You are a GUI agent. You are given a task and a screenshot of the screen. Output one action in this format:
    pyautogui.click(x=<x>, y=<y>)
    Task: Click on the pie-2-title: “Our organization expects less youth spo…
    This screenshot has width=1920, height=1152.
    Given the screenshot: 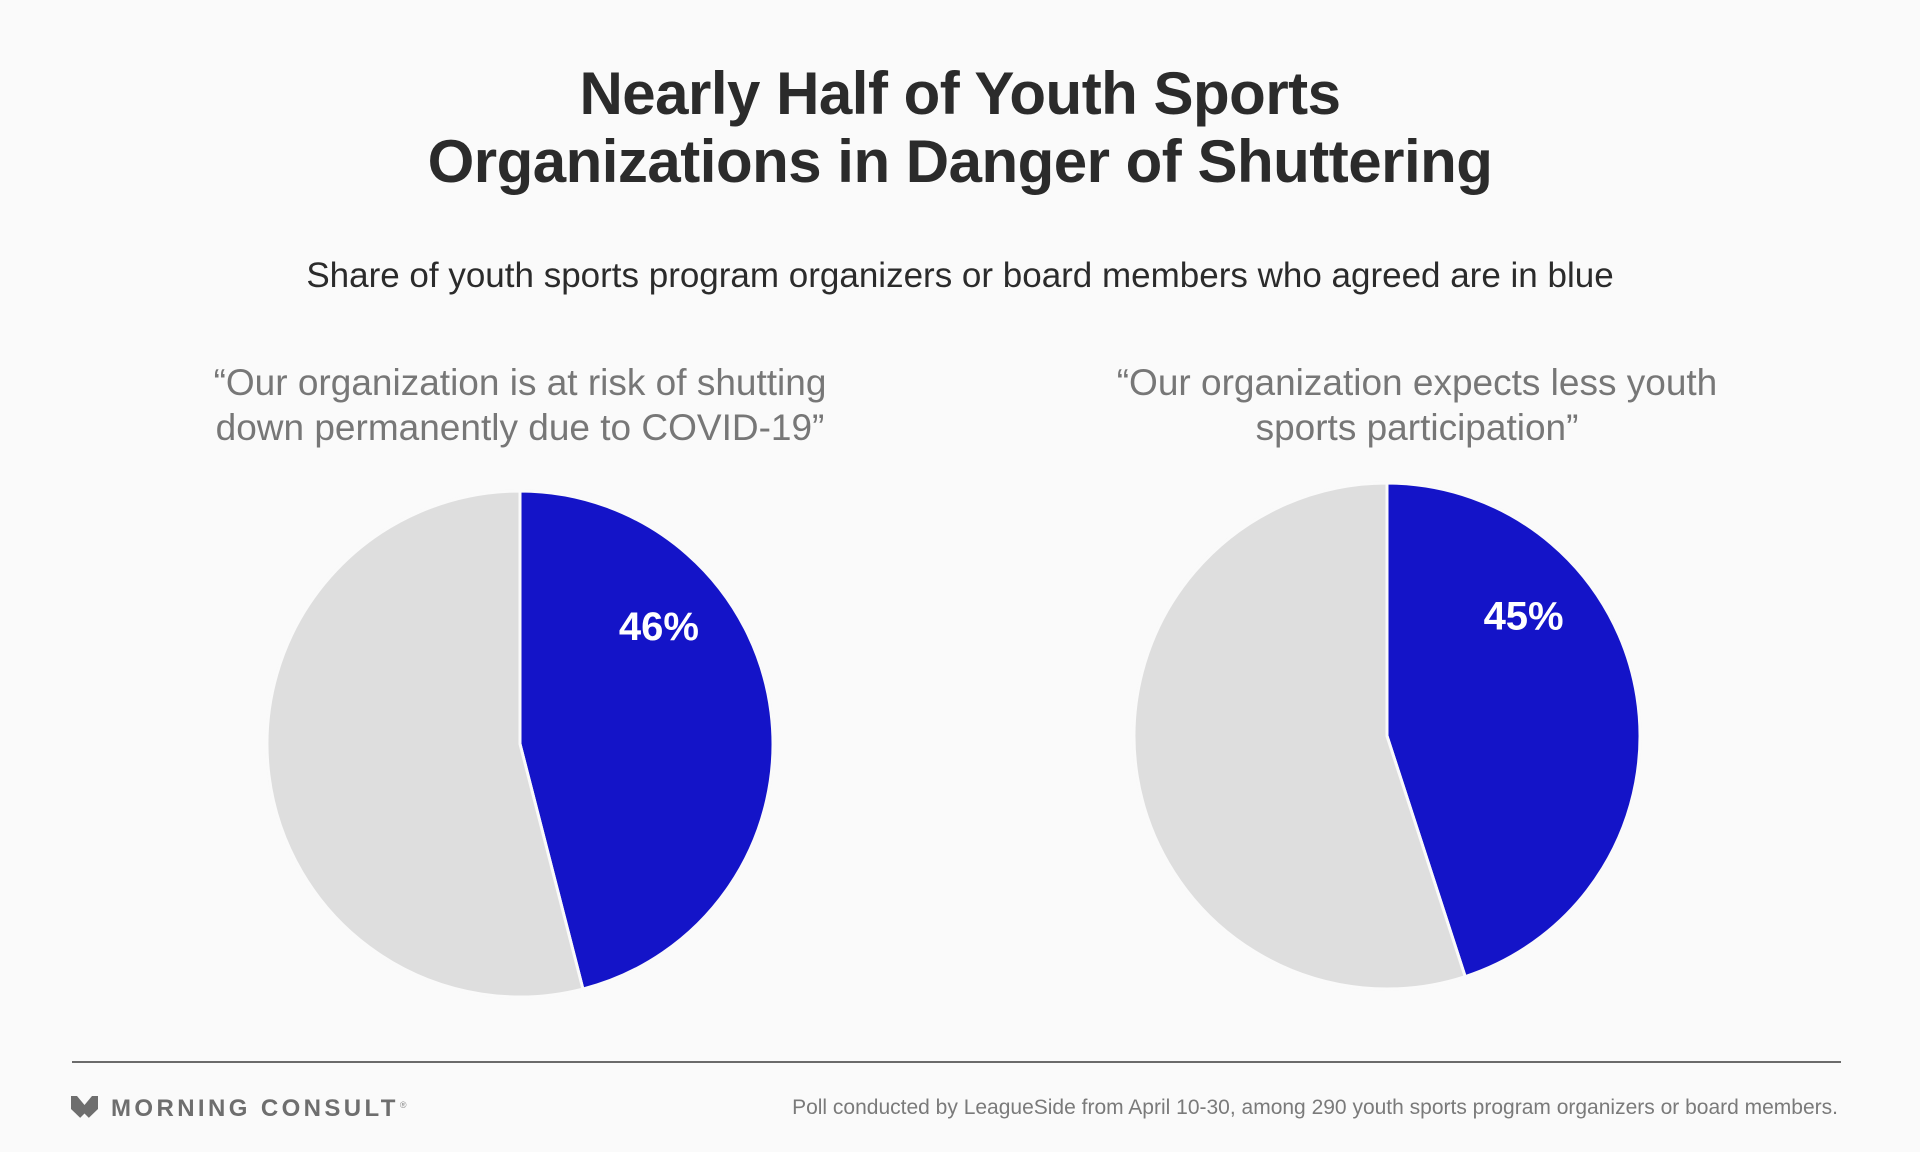 What is the action you would take?
    pyautogui.click(x=1417, y=405)
    